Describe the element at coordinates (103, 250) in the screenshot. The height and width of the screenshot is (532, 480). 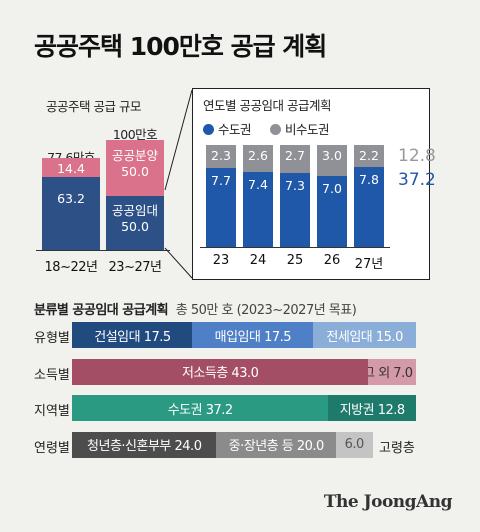
I see `left-axis-line` at that location.